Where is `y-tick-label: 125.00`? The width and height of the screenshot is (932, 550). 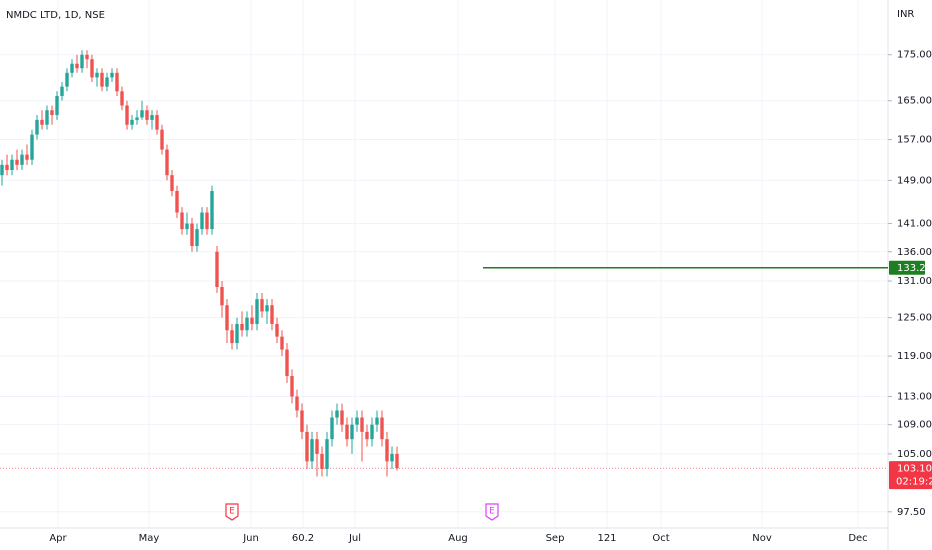 y-tick-label: 125.00 is located at coordinates (914, 318).